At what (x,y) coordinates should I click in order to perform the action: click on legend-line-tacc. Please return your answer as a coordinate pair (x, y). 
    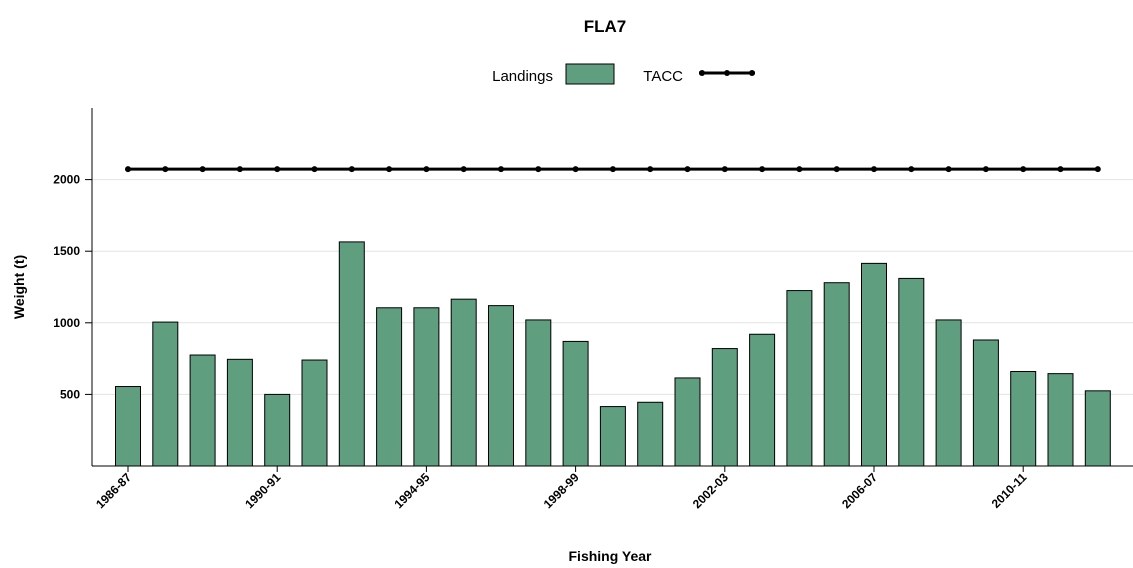
    Looking at the image, I should click on (727, 73).